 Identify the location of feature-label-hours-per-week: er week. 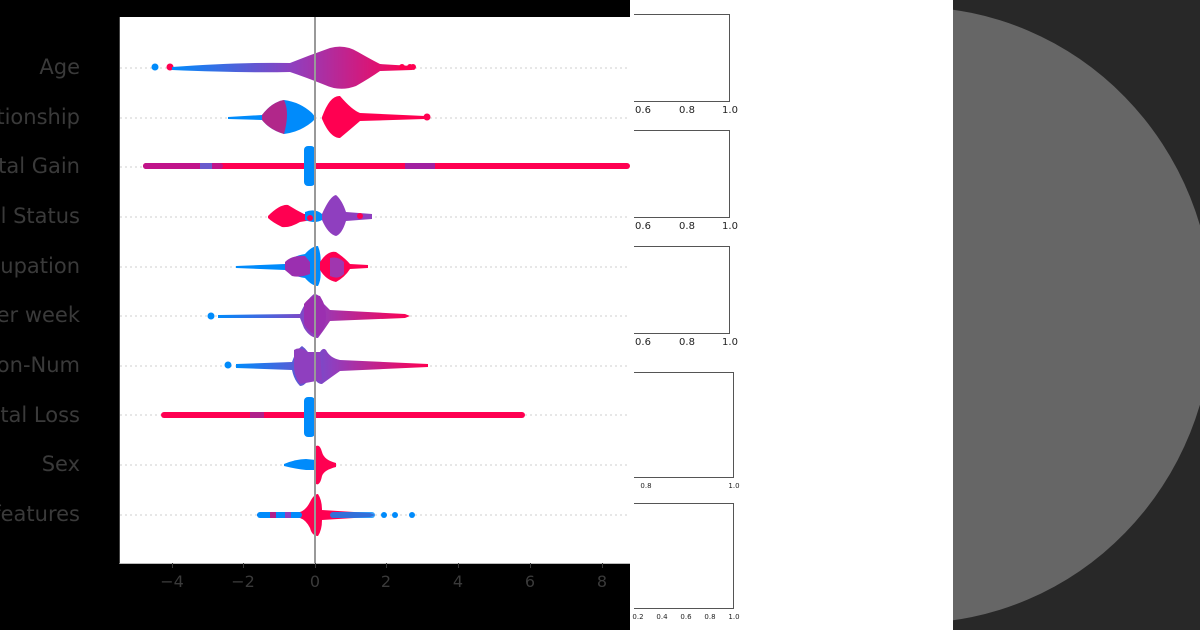
(40, 315).